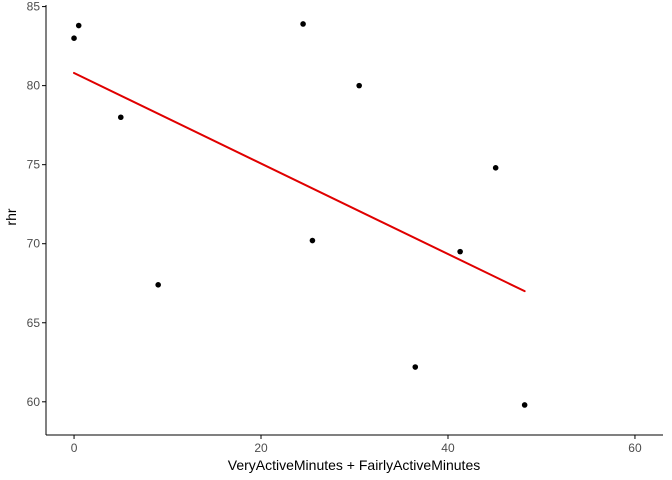 The width and height of the screenshot is (672, 480). What do you see at coordinates (635, 448) in the screenshot?
I see `x-tick-label: 60` at bounding box center [635, 448].